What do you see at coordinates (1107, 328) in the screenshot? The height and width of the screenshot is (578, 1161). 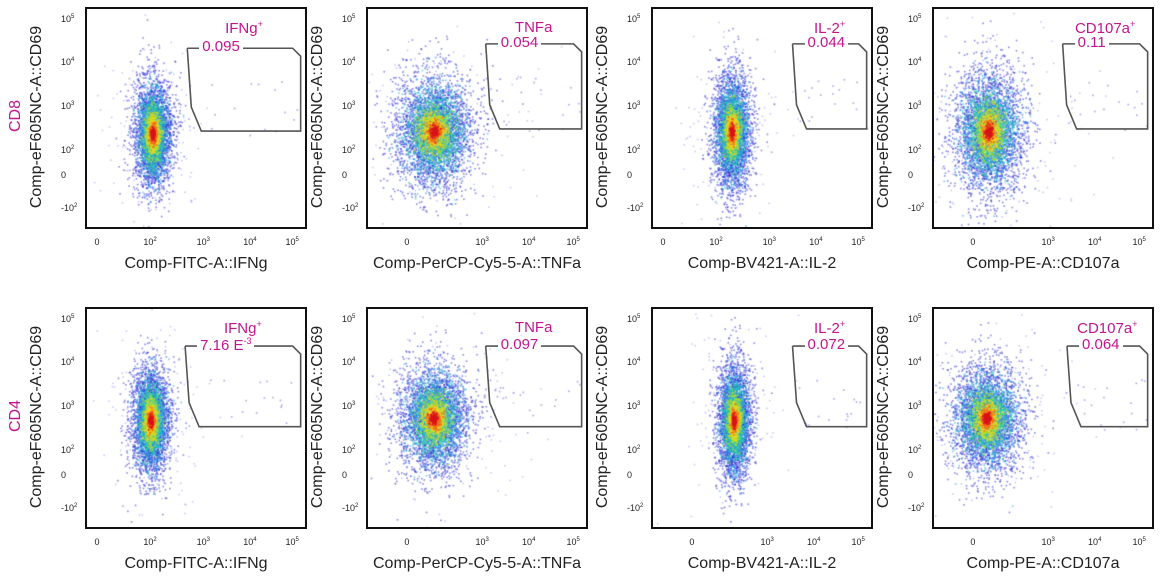 I see `gate-name-label: CD107a+` at bounding box center [1107, 328].